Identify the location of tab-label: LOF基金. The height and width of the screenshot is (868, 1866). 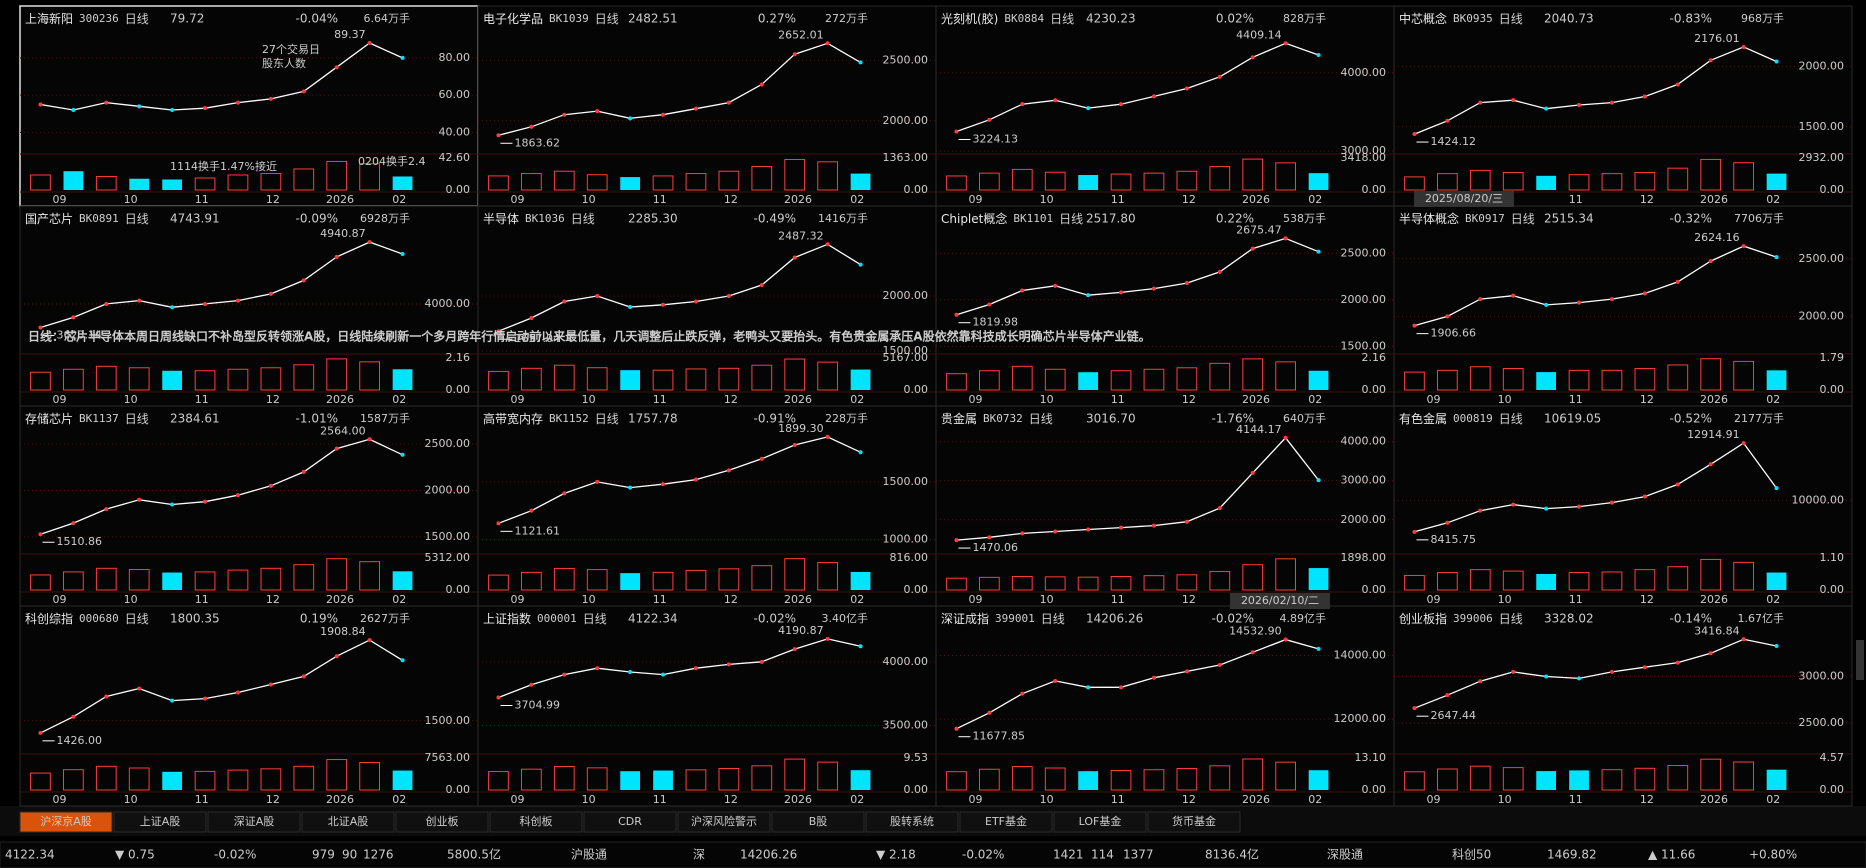
(1100, 821).